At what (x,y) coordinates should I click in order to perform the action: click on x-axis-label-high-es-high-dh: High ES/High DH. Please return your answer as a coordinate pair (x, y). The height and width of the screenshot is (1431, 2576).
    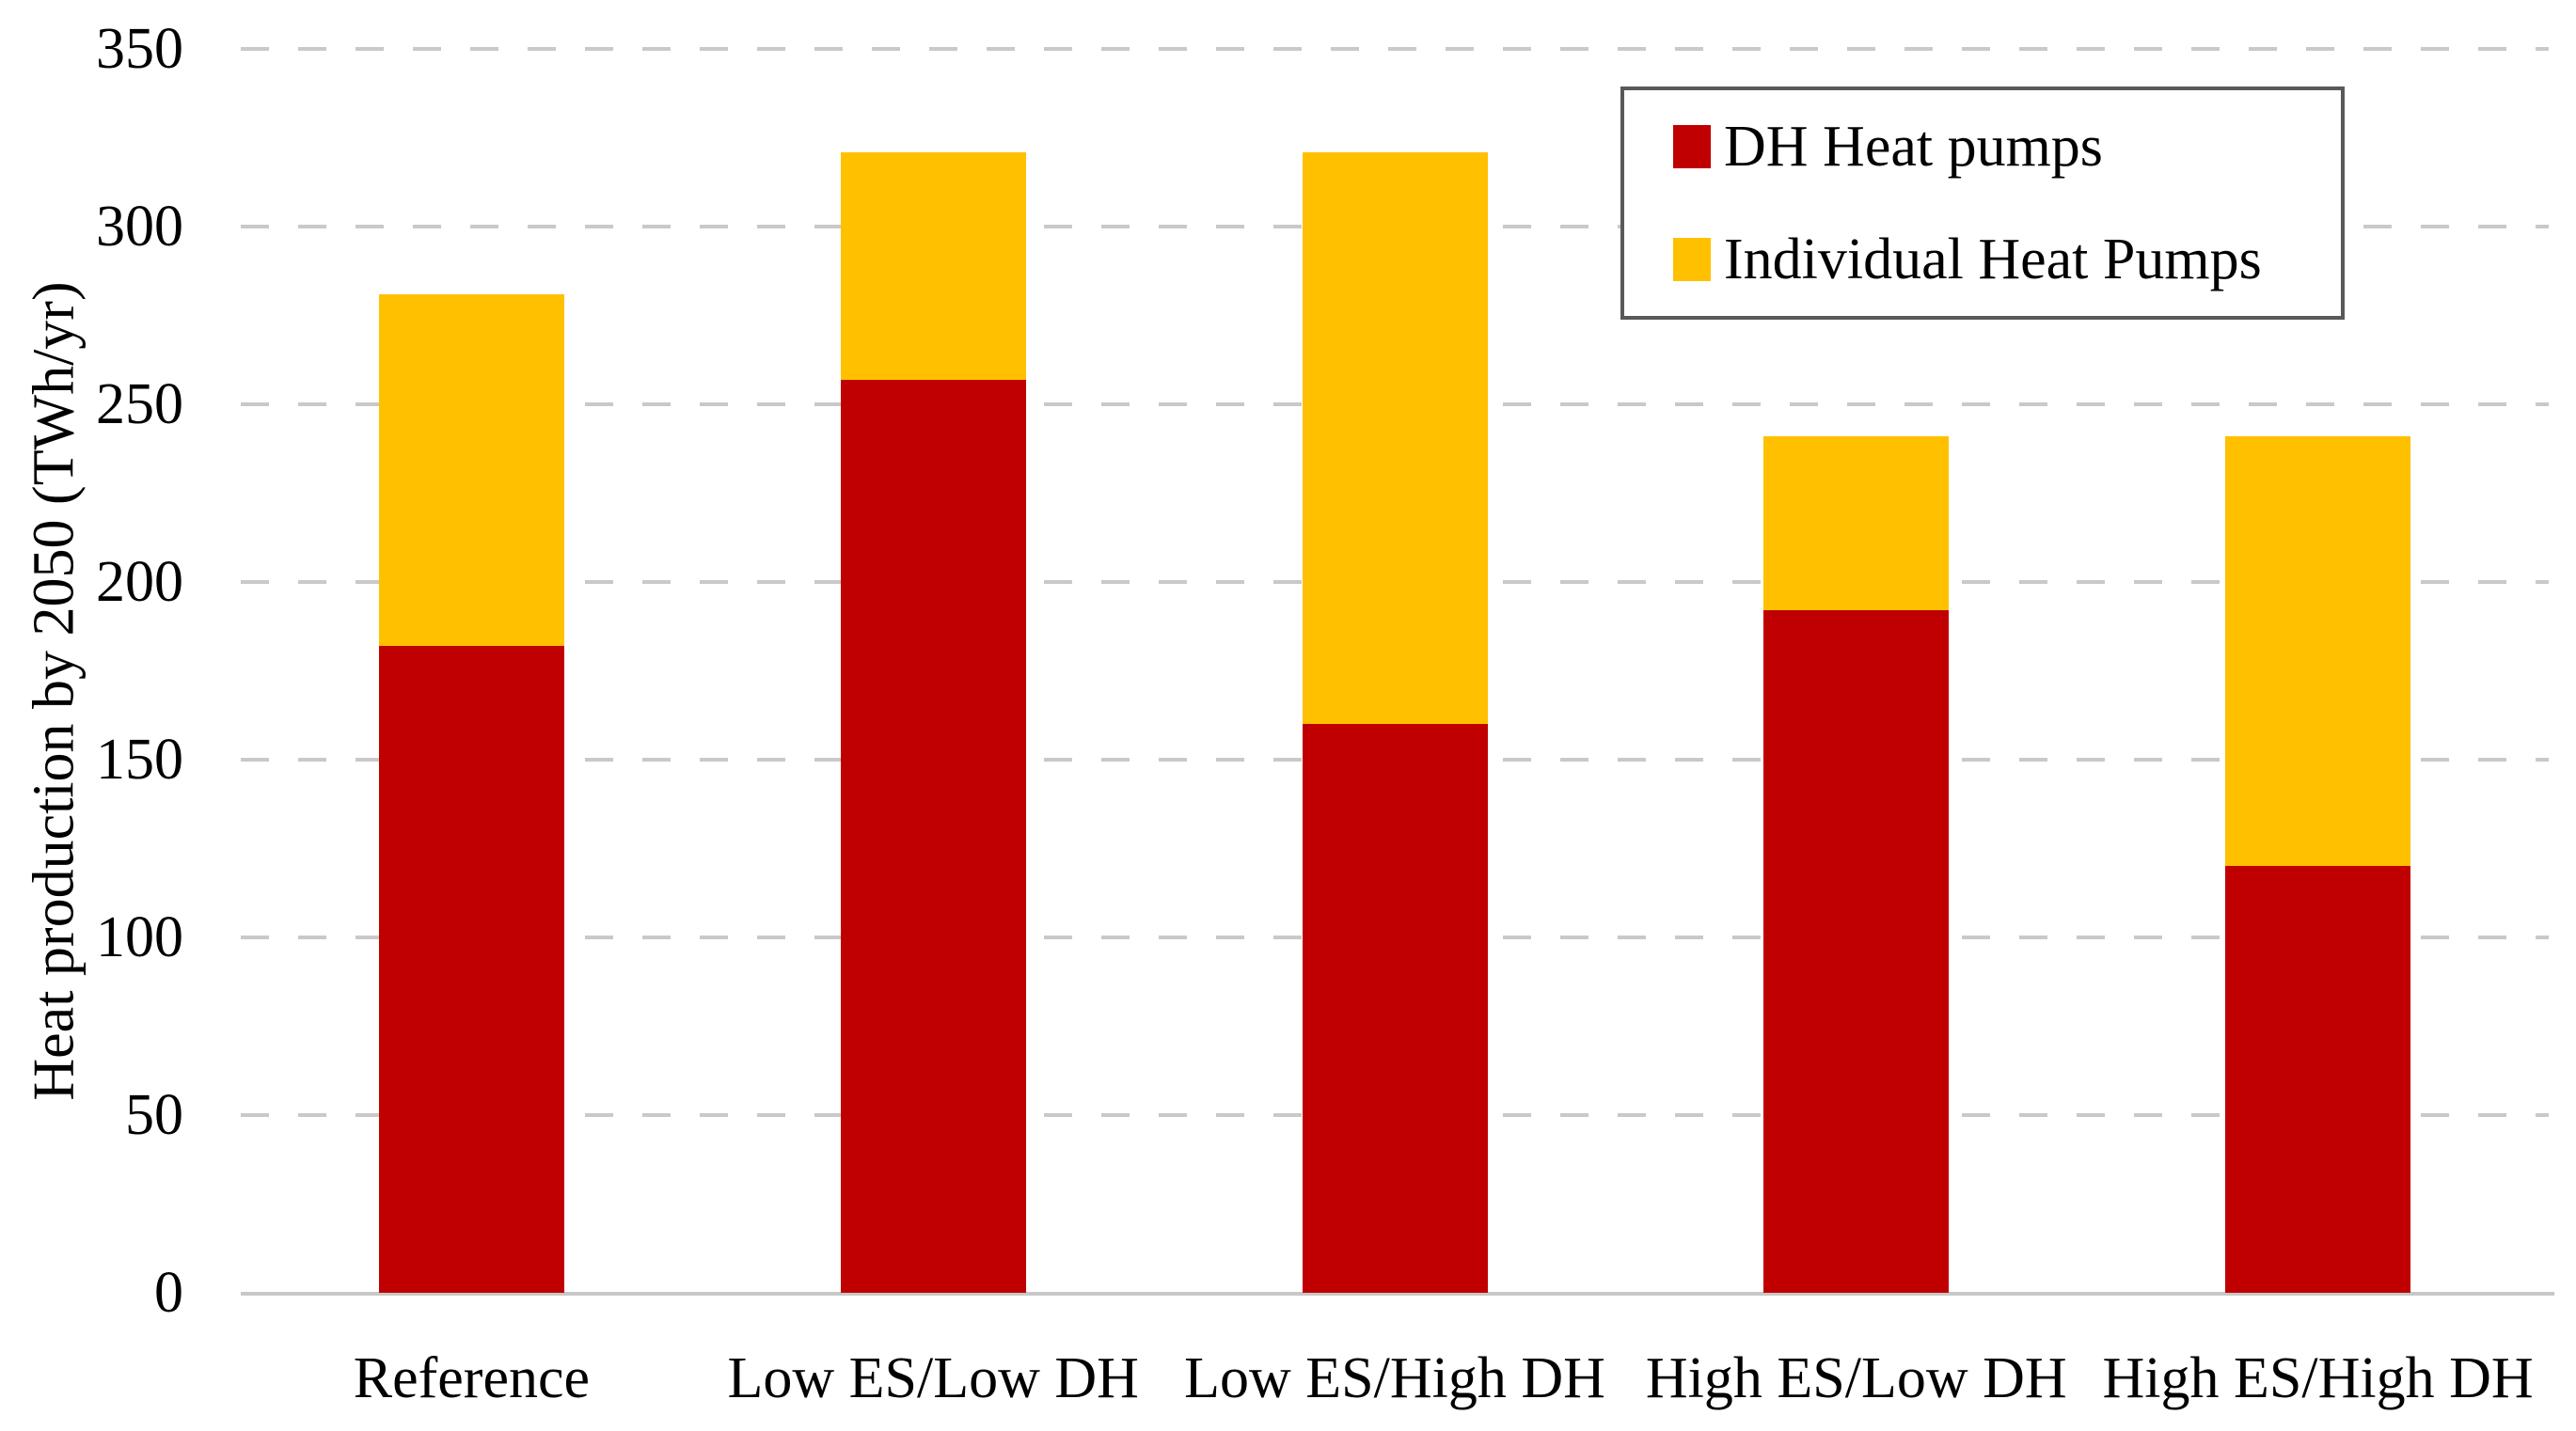
    Looking at the image, I should click on (2318, 1378).